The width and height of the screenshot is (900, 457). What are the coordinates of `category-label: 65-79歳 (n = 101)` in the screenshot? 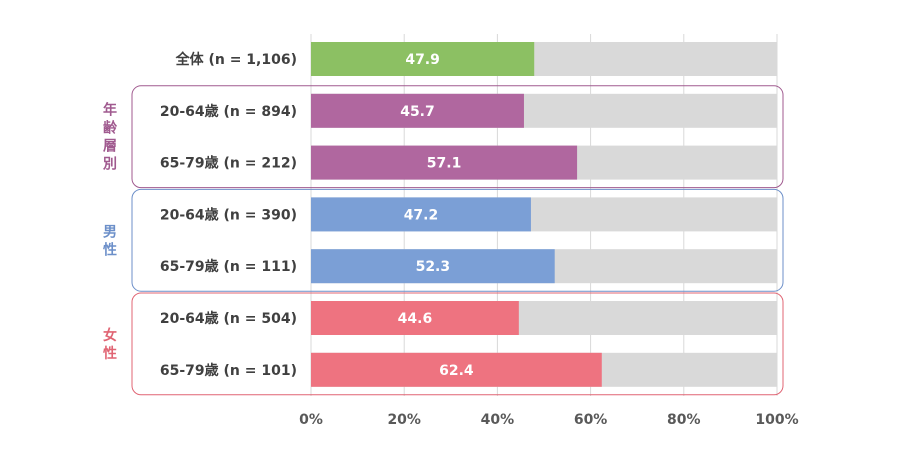 It's located at (228, 370).